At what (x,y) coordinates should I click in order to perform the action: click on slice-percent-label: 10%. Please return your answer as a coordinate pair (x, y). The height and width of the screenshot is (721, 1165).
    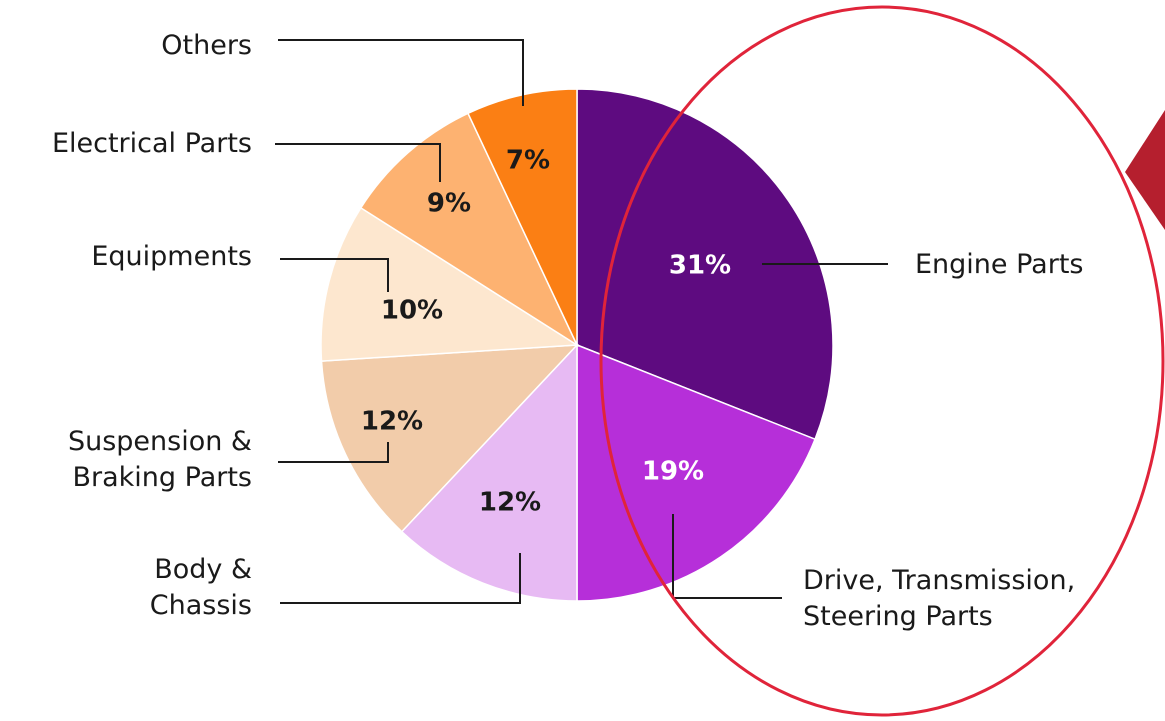
    Looking at the image, I should click on (412, 311).